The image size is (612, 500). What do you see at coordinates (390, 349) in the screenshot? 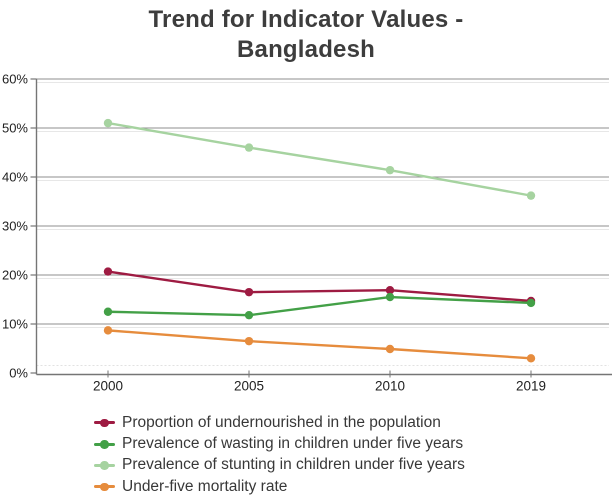
I see `data-point-series-3-2010` at bounding box center [390, 349].